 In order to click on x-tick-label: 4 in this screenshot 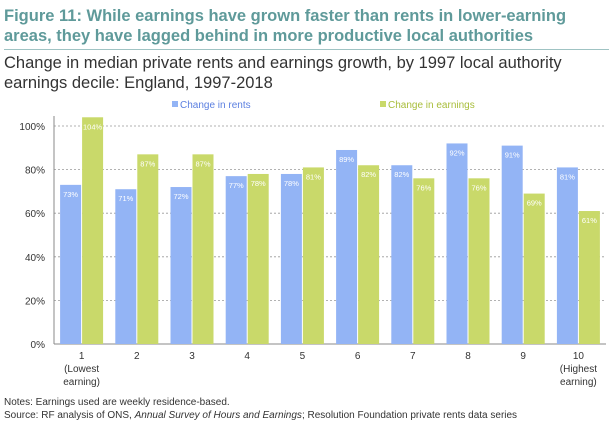, I will do `click(247, 356)`.